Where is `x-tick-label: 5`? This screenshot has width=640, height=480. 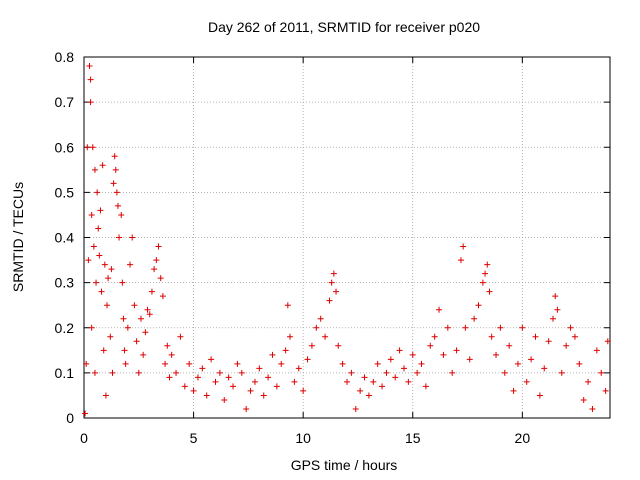 x-tick-label: 5 is located at coordinates (194, 438).